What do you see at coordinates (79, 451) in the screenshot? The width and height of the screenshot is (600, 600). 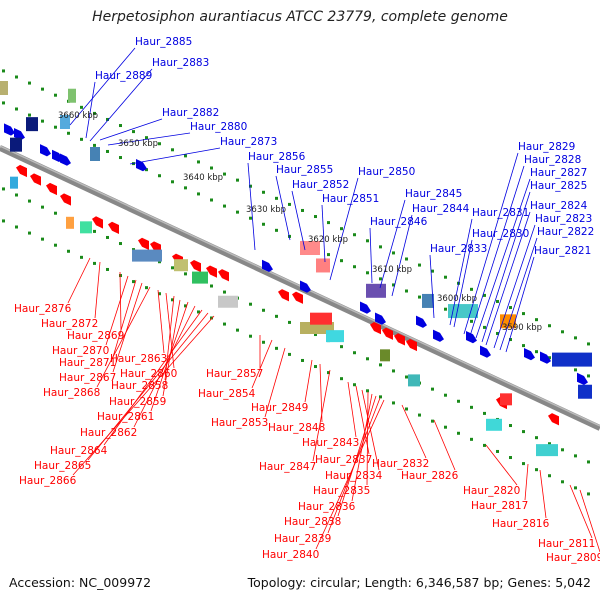 I see `gene-label-lower: Haur_2864` at bounding box center [79, 451].